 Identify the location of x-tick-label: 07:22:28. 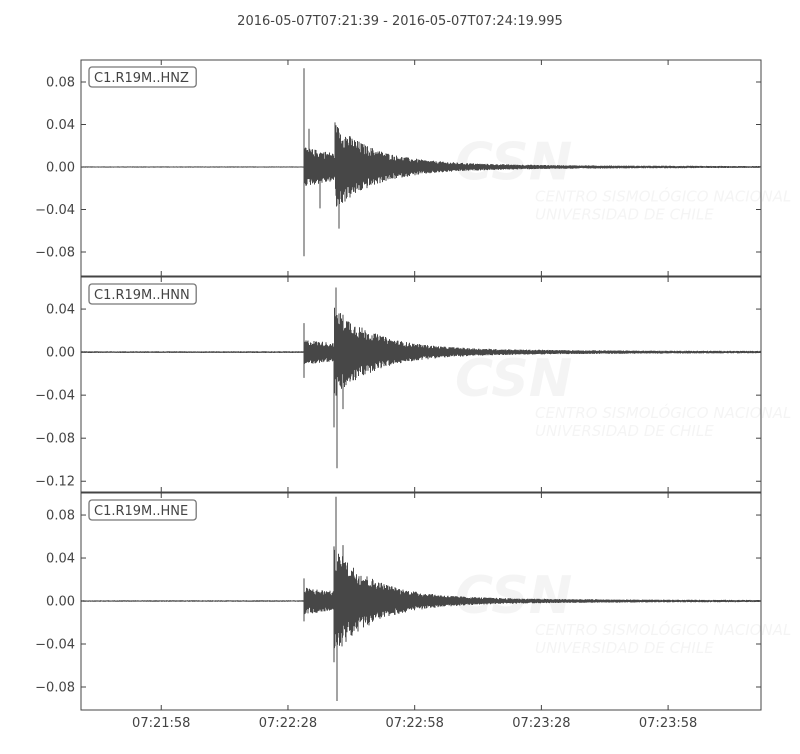
(288, 723).